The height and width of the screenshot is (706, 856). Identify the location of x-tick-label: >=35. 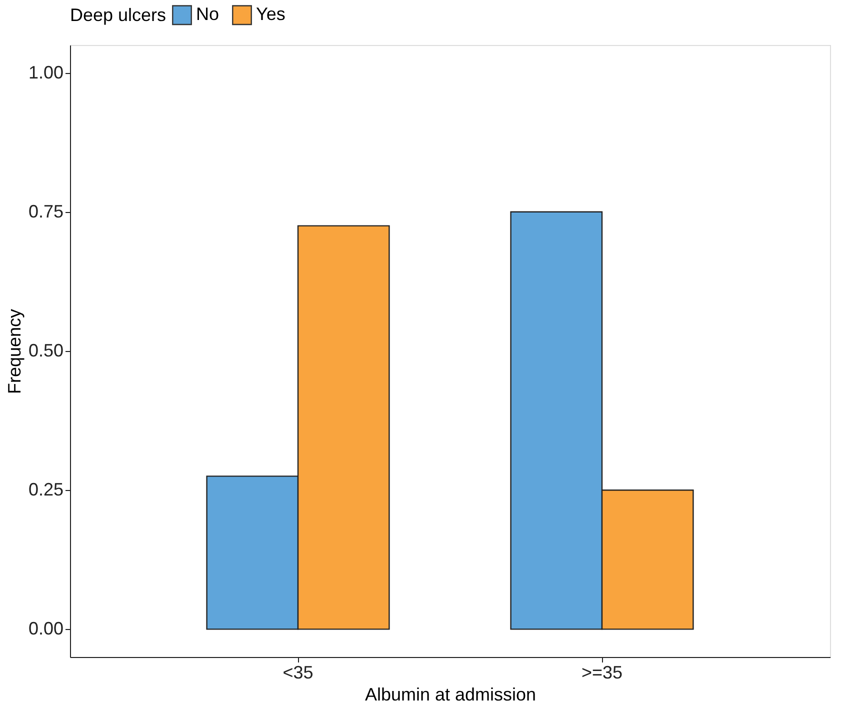
(602, 672).